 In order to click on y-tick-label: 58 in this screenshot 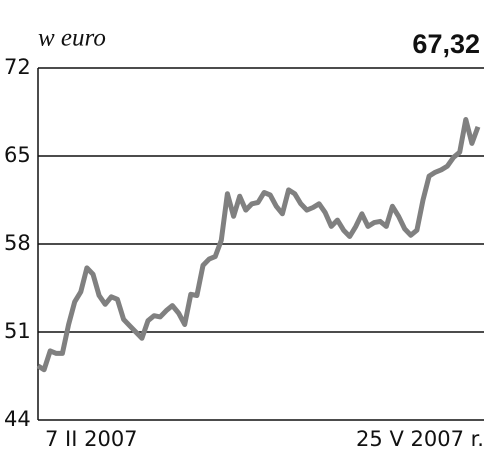, I will do `click(17, 243)`.